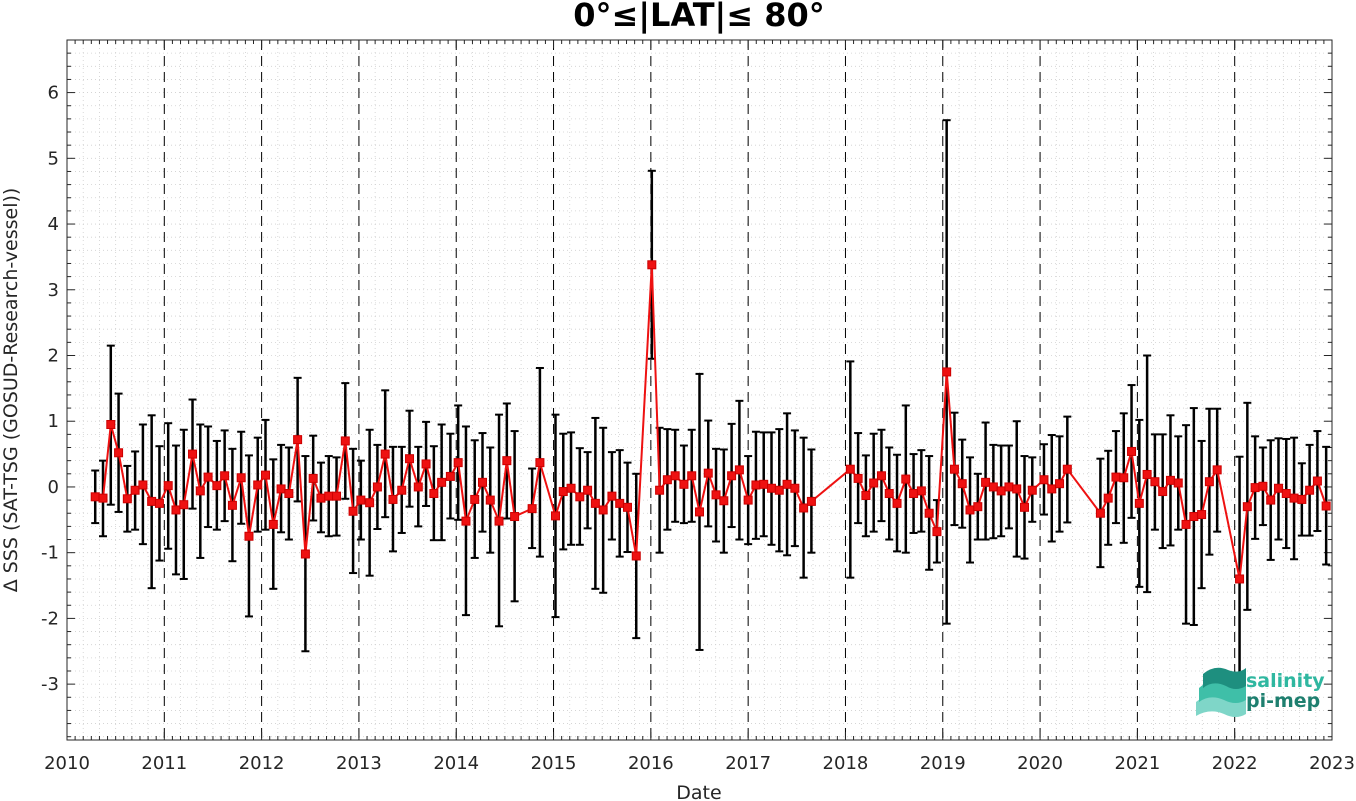 The width and height of the screenshot is (1356, 801). What do you see at coordinates (846, 763) in the screenshot?
I see `x-tick-label: 2018` at bounding box center [846, 763].